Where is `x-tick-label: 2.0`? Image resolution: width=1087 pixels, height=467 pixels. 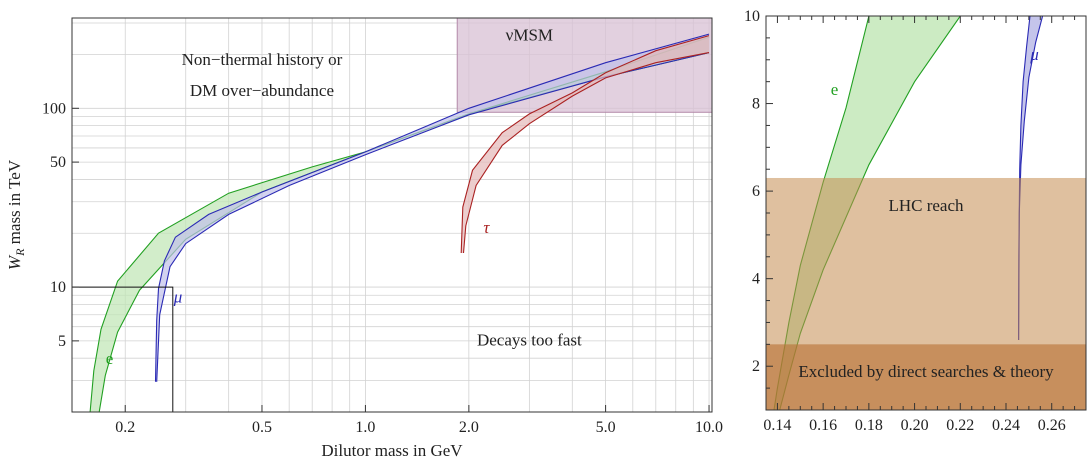
x-tick-label: 2.0 is located at coordinates (469, 427).